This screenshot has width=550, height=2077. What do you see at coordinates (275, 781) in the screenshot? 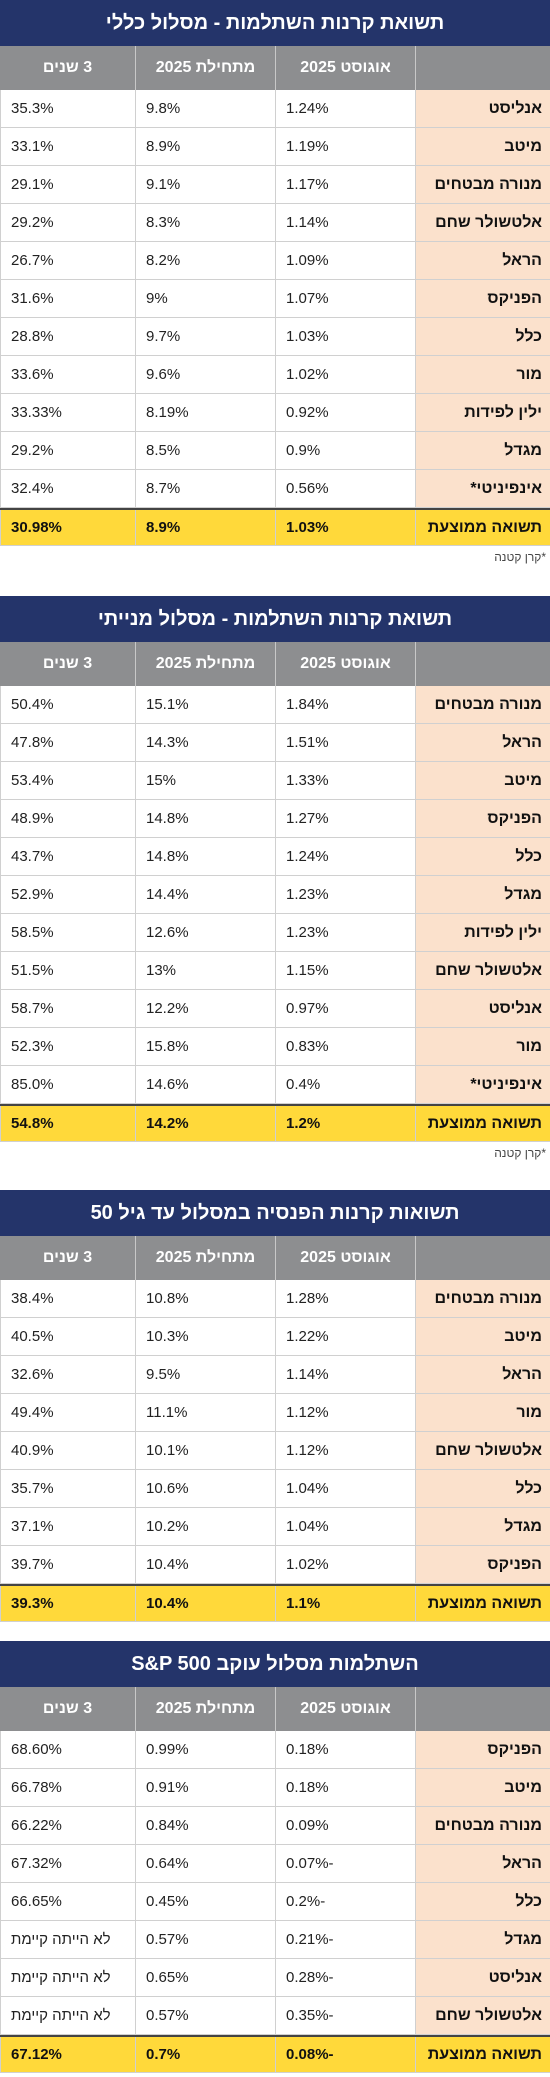
I see `table-row: מיטב 1.33% 15% 53.4%` at bounding box center [275, 781].